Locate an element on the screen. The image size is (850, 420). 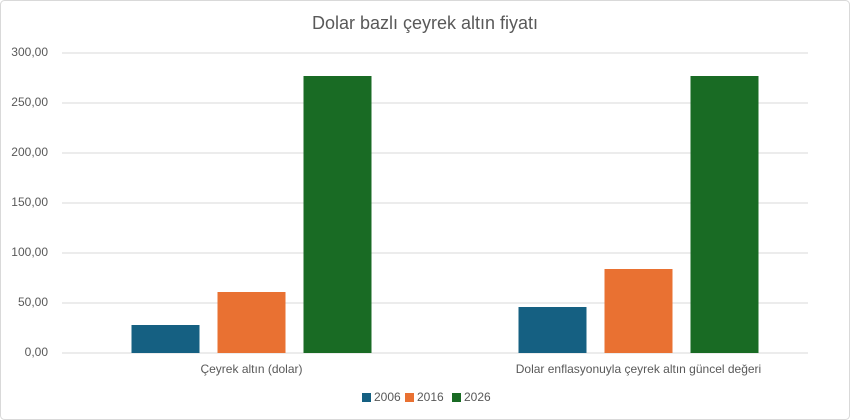
y-tick-label: 150,00 is located at coordinates (29, 202).